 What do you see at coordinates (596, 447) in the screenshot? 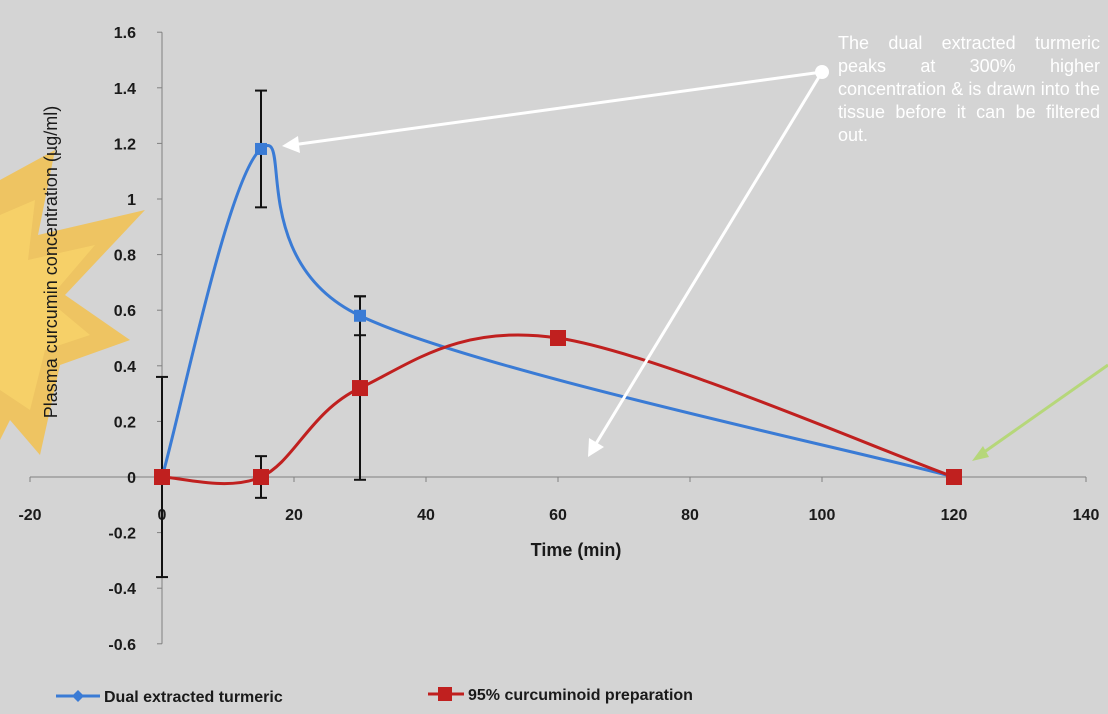
I see `annotation-arrowhead-tail` at bounding box center [596, 447].